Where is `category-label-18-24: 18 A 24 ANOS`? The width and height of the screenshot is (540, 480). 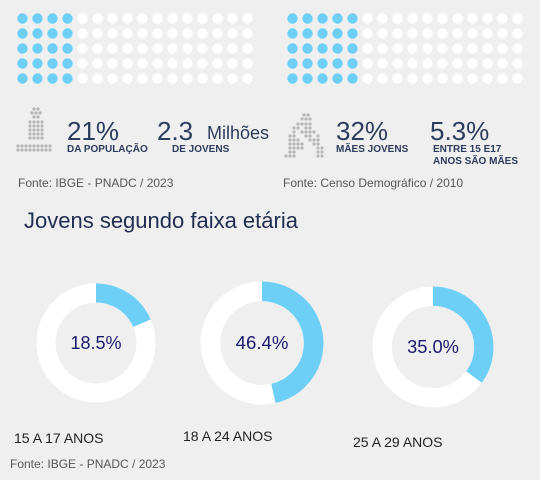 category-label-18-24: 18 A 24 ANOS is located at coordinates (228, 436).